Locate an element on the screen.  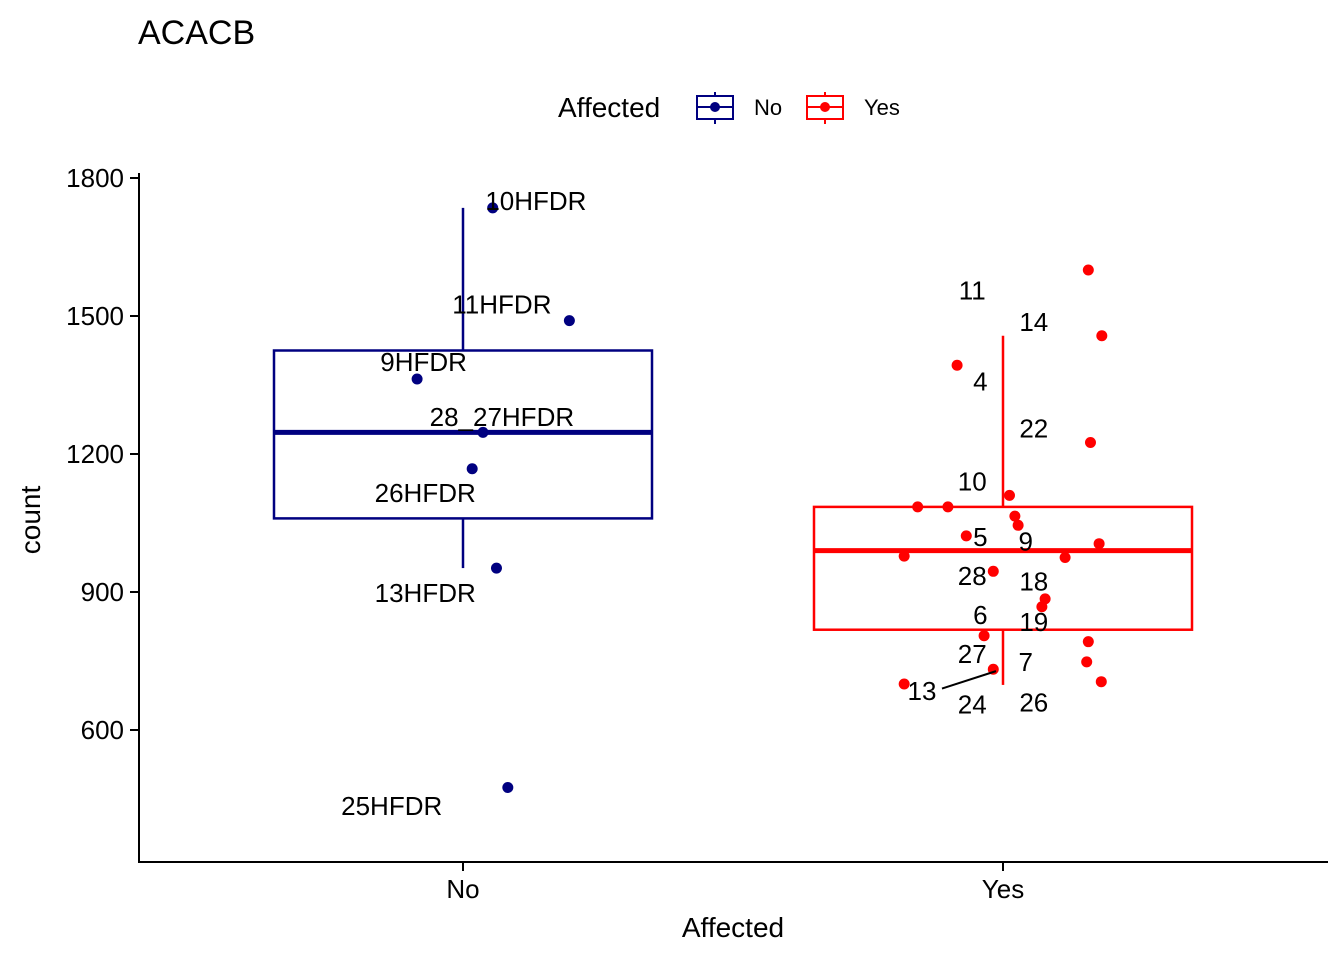
point-label: 11 is located at coordinates (972, 291).